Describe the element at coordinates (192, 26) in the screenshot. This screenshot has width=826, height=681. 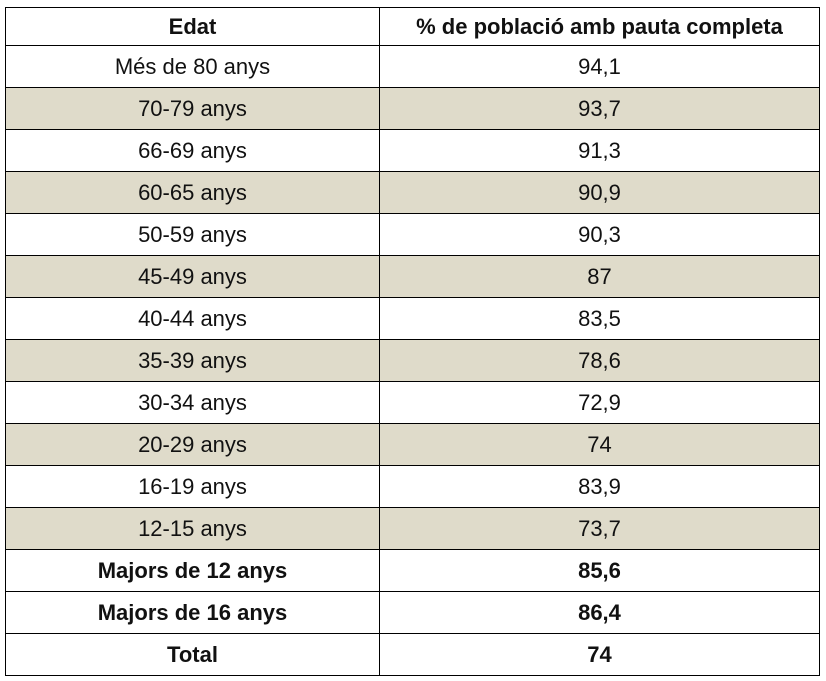
I see `header-cell: Edat` at that location.